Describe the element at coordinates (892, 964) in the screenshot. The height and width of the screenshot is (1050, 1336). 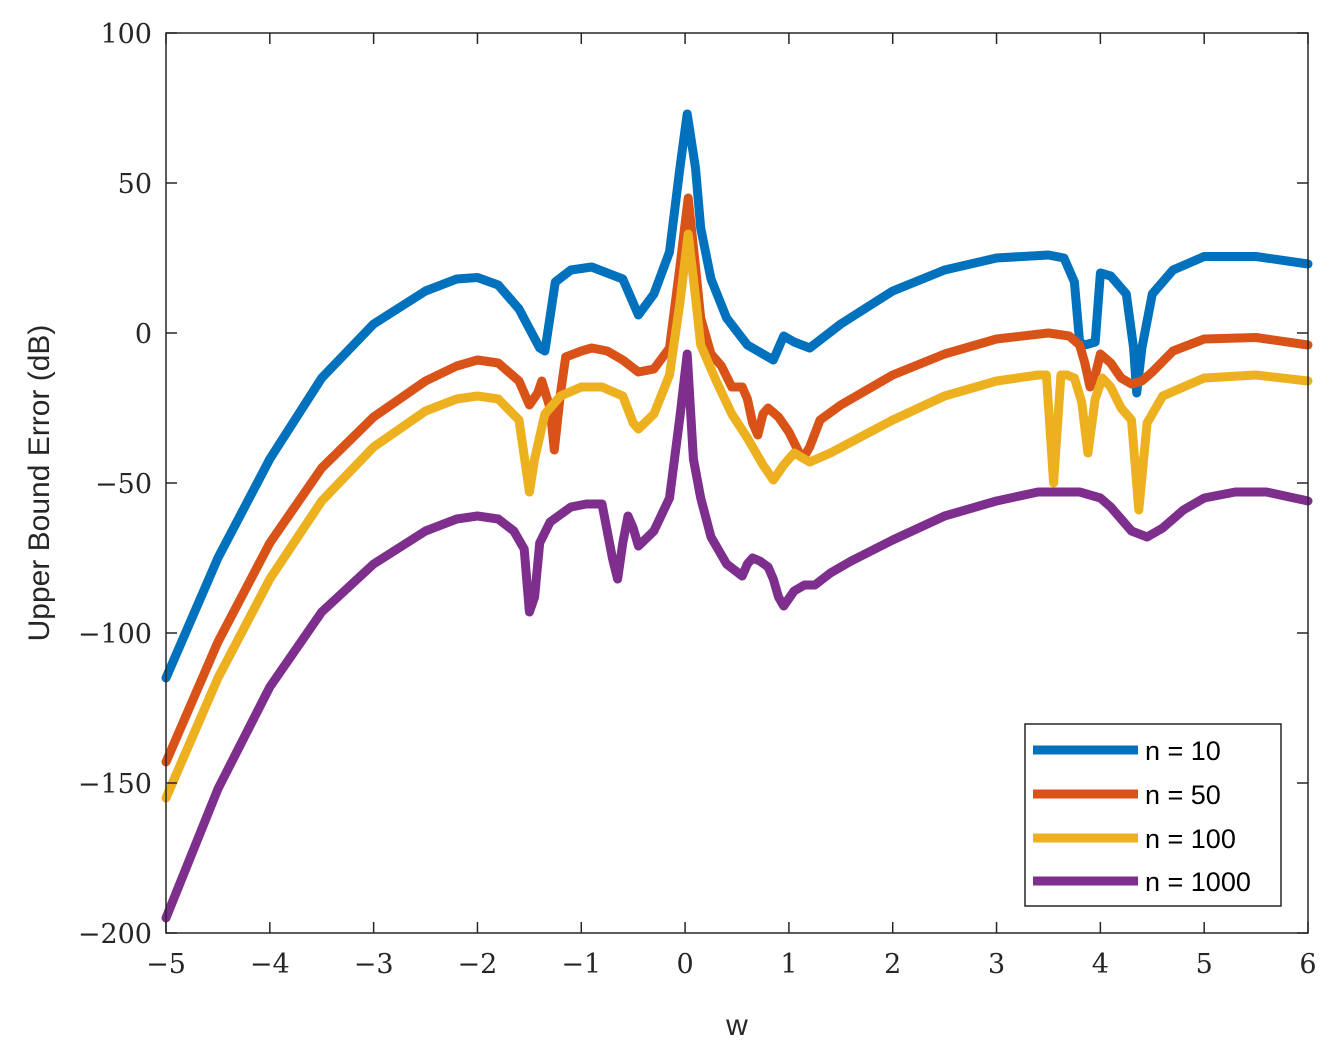
I see `x-tick-label: 2` at that location.